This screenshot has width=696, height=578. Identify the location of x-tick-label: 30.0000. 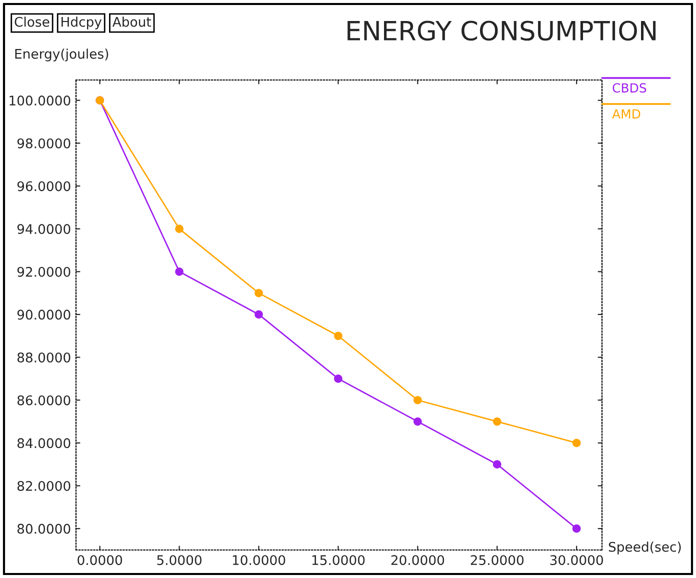
(576, 560).